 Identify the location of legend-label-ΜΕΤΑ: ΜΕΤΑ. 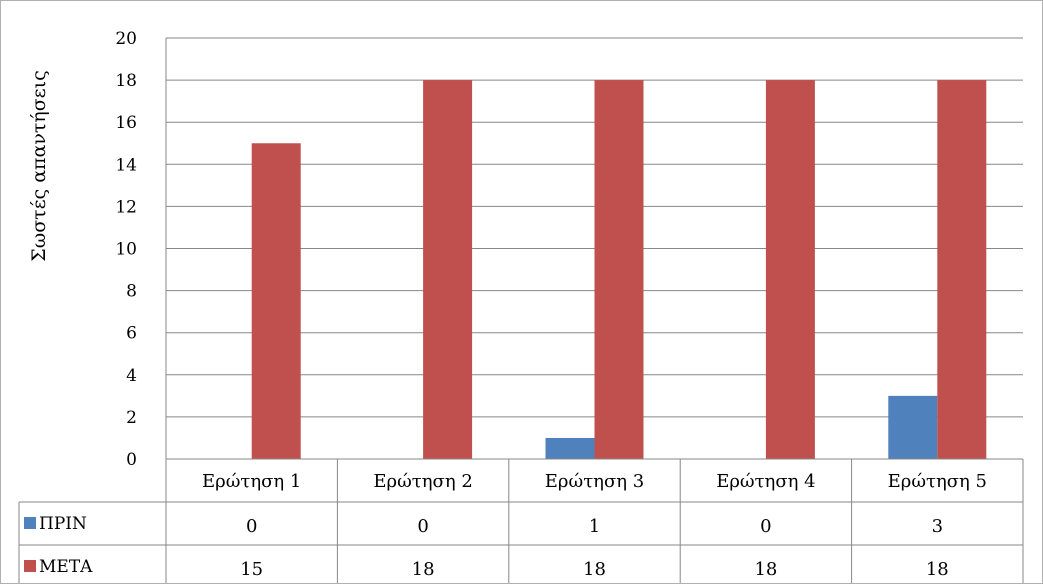
(66, 567).